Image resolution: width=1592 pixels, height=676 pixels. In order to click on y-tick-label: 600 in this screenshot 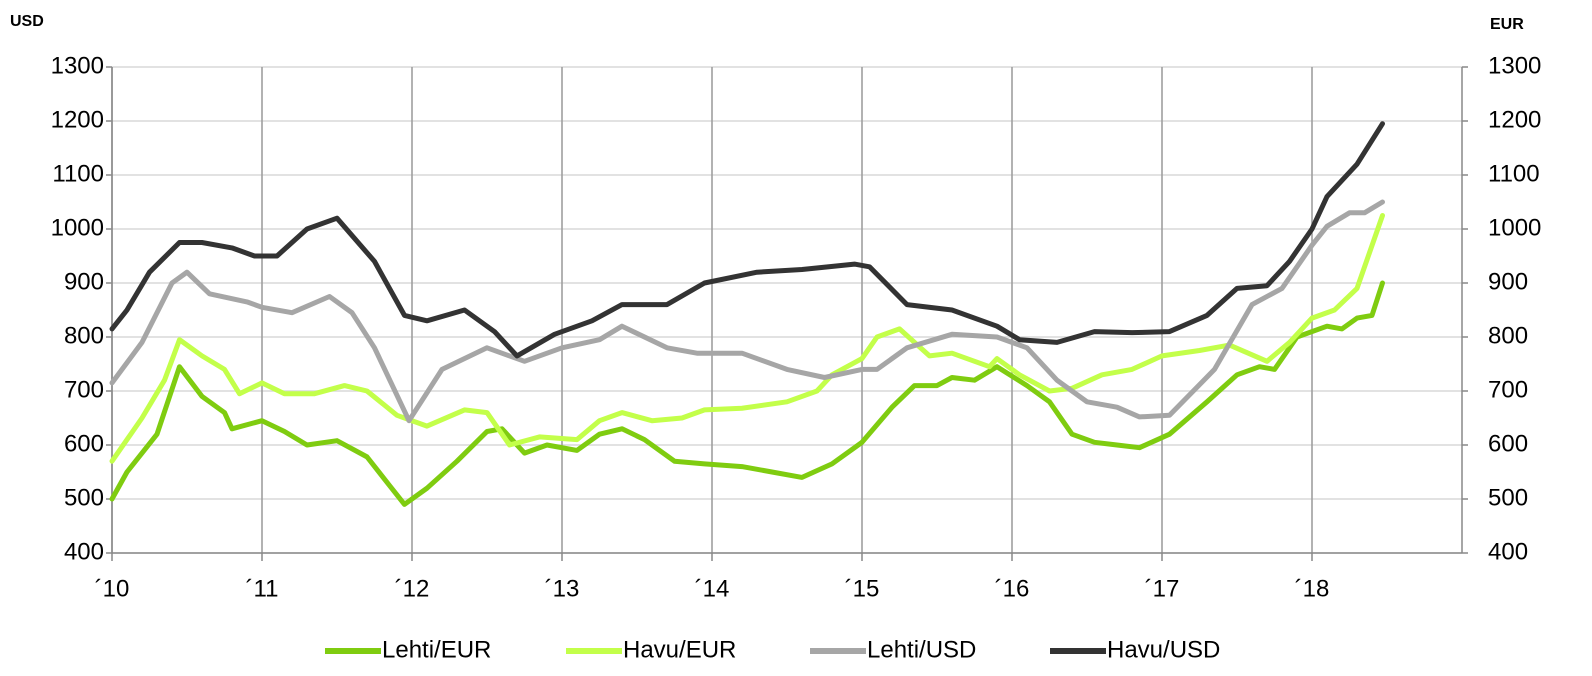, I will do `click(84, 443)`.